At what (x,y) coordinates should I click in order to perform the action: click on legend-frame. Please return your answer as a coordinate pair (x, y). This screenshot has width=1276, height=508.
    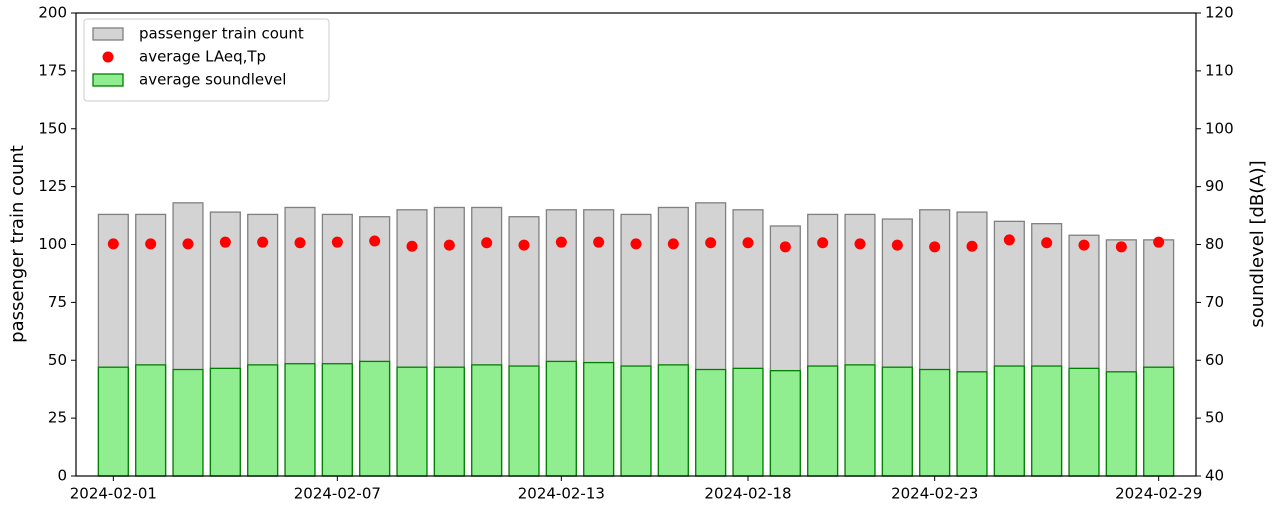
    Looking at the image, I should click on (206, 60).